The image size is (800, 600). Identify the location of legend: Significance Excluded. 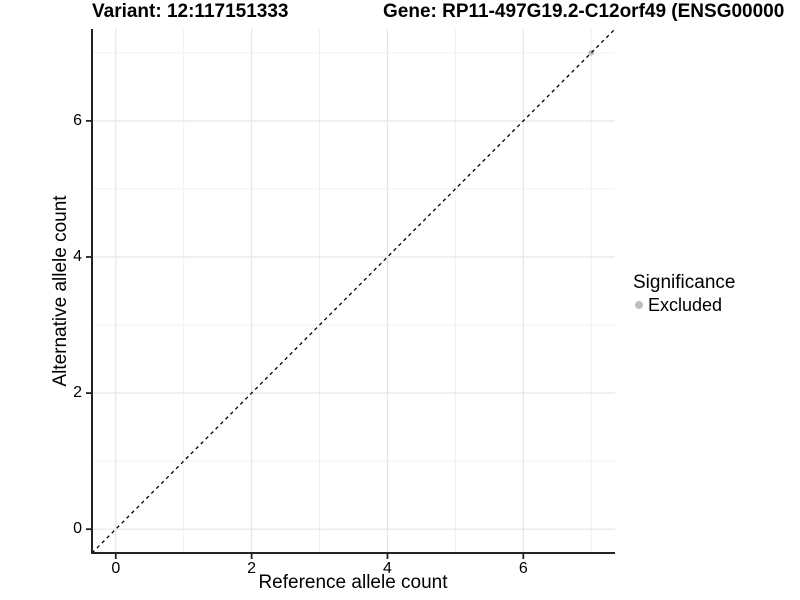
(683, 293).